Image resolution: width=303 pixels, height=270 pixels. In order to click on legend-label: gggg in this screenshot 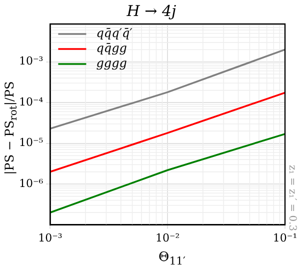, I will do `click(112, 63)`.